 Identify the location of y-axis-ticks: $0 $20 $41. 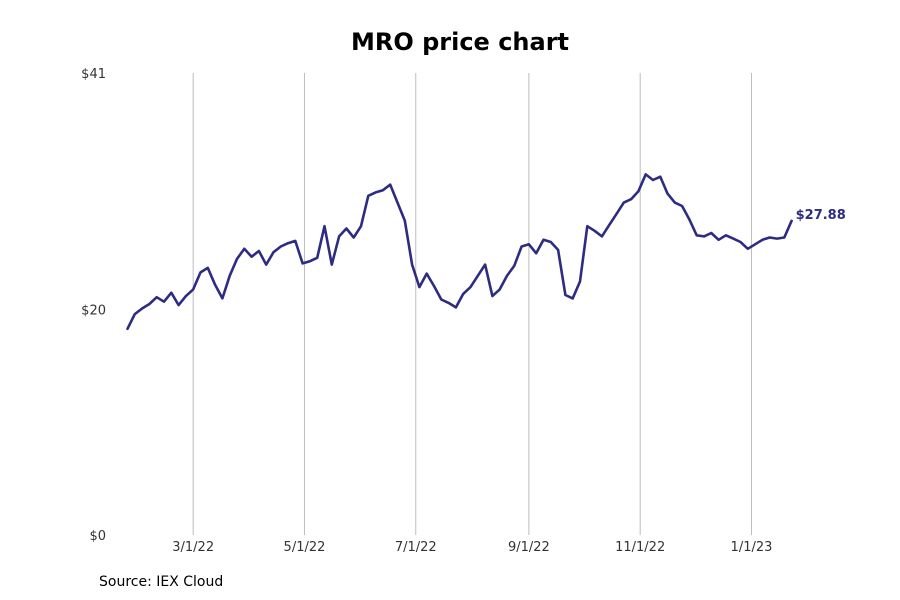
(93, 305).